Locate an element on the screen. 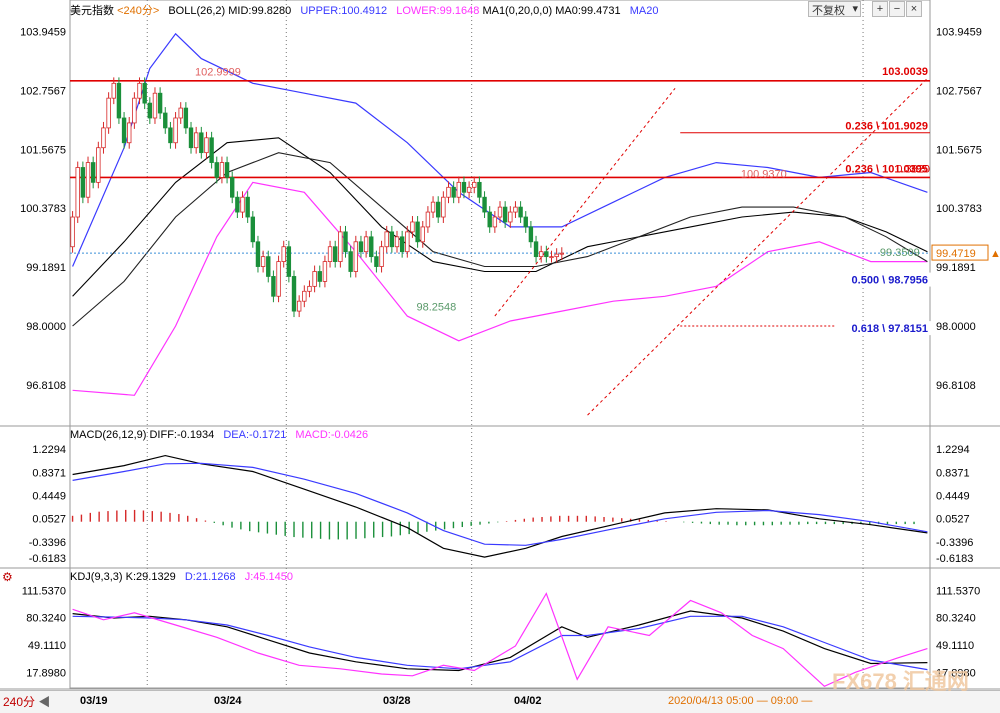 Image resolution: width=1000 pixels, height=713 pixels. time-range: 2020/04/13 05:00 — 09:00 — is located at coordinates (740, 701).